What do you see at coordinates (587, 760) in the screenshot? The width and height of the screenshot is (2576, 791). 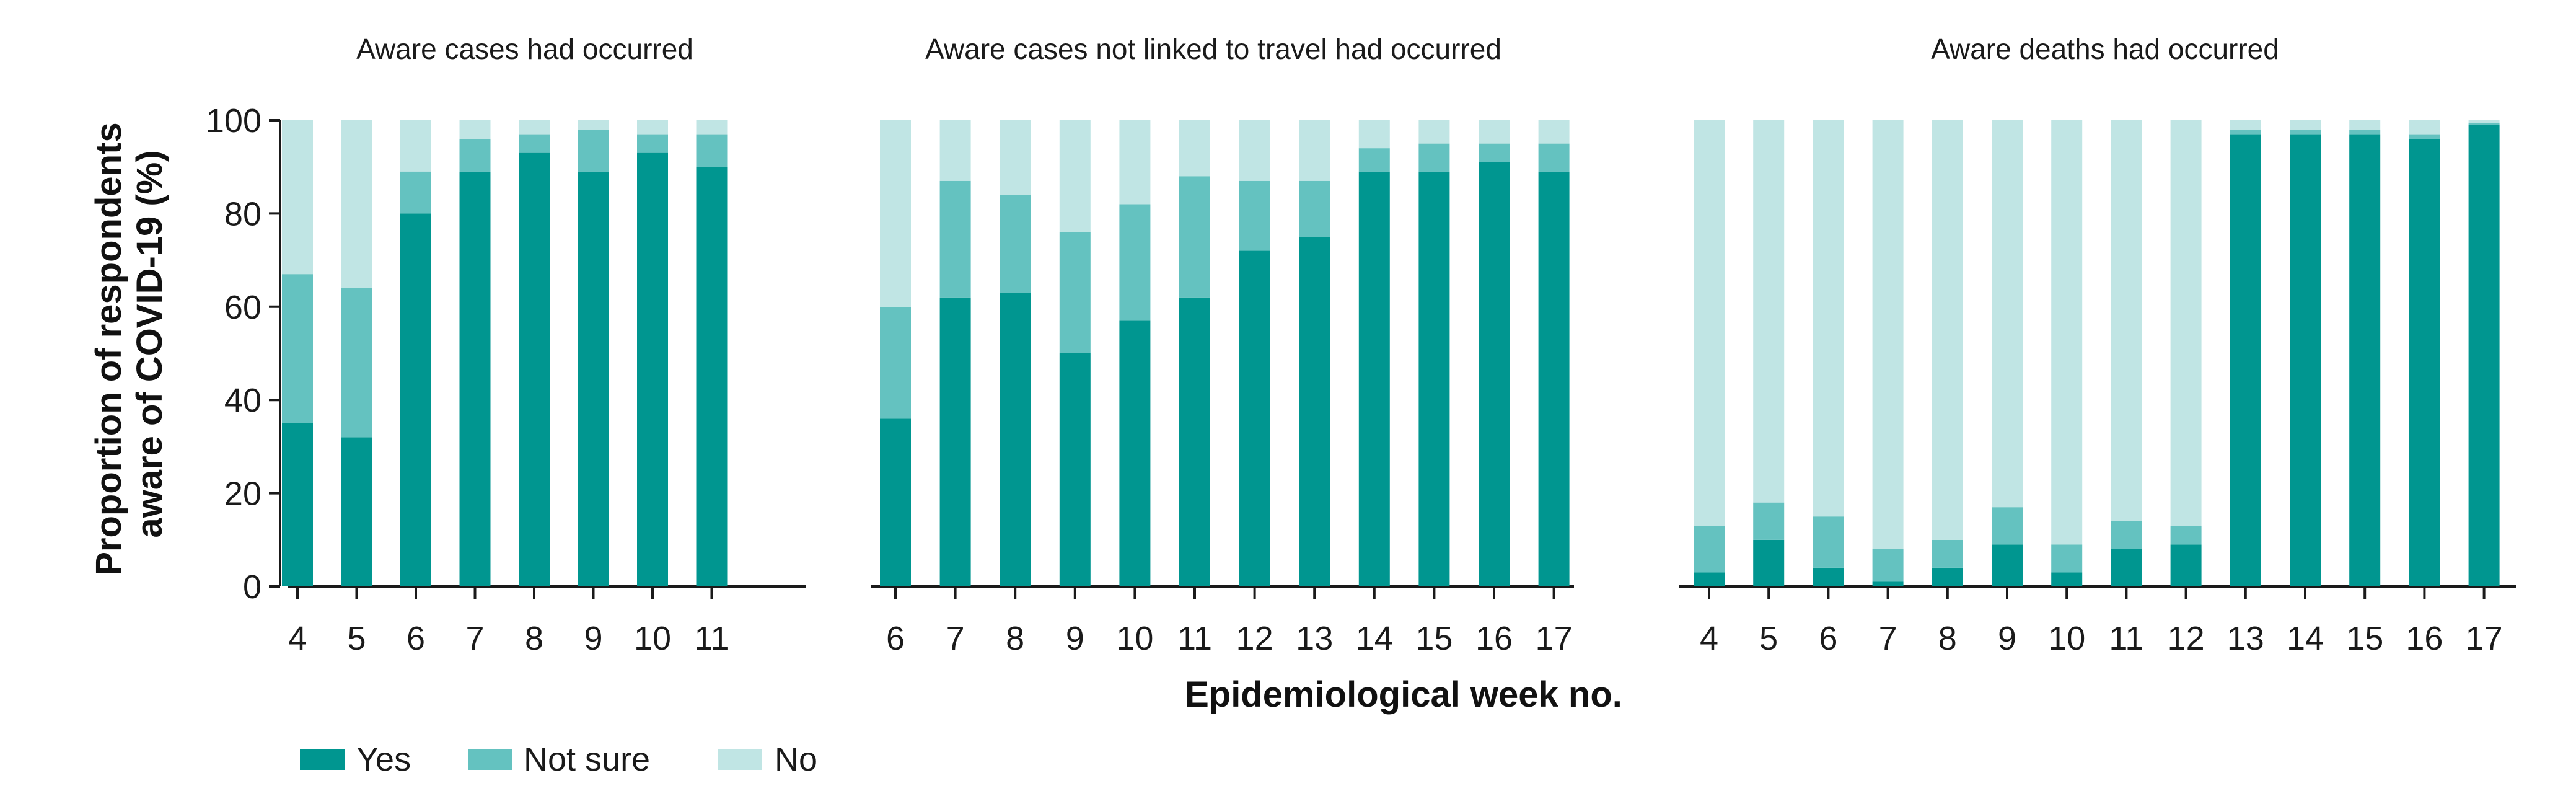 I see `legend-label: Not sure` at bounding box center [587, 760].